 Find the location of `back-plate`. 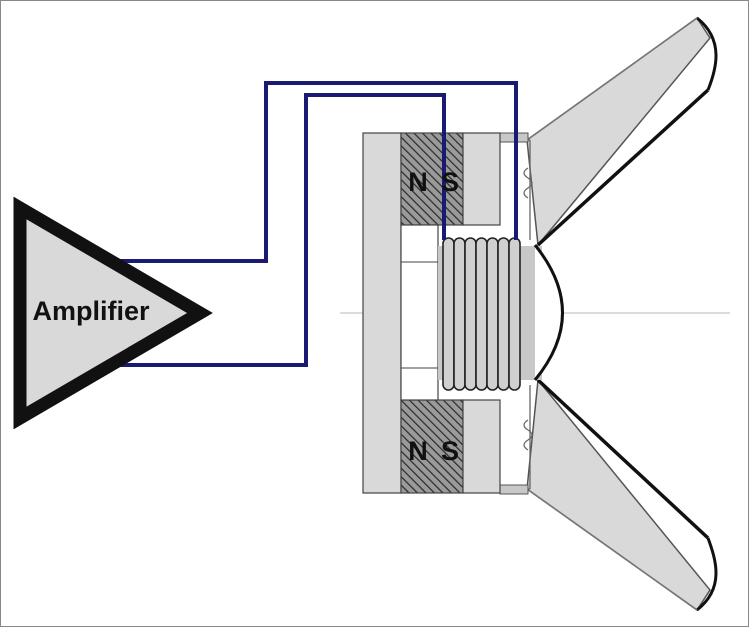

back-plate is located at coordinates (382, 313).